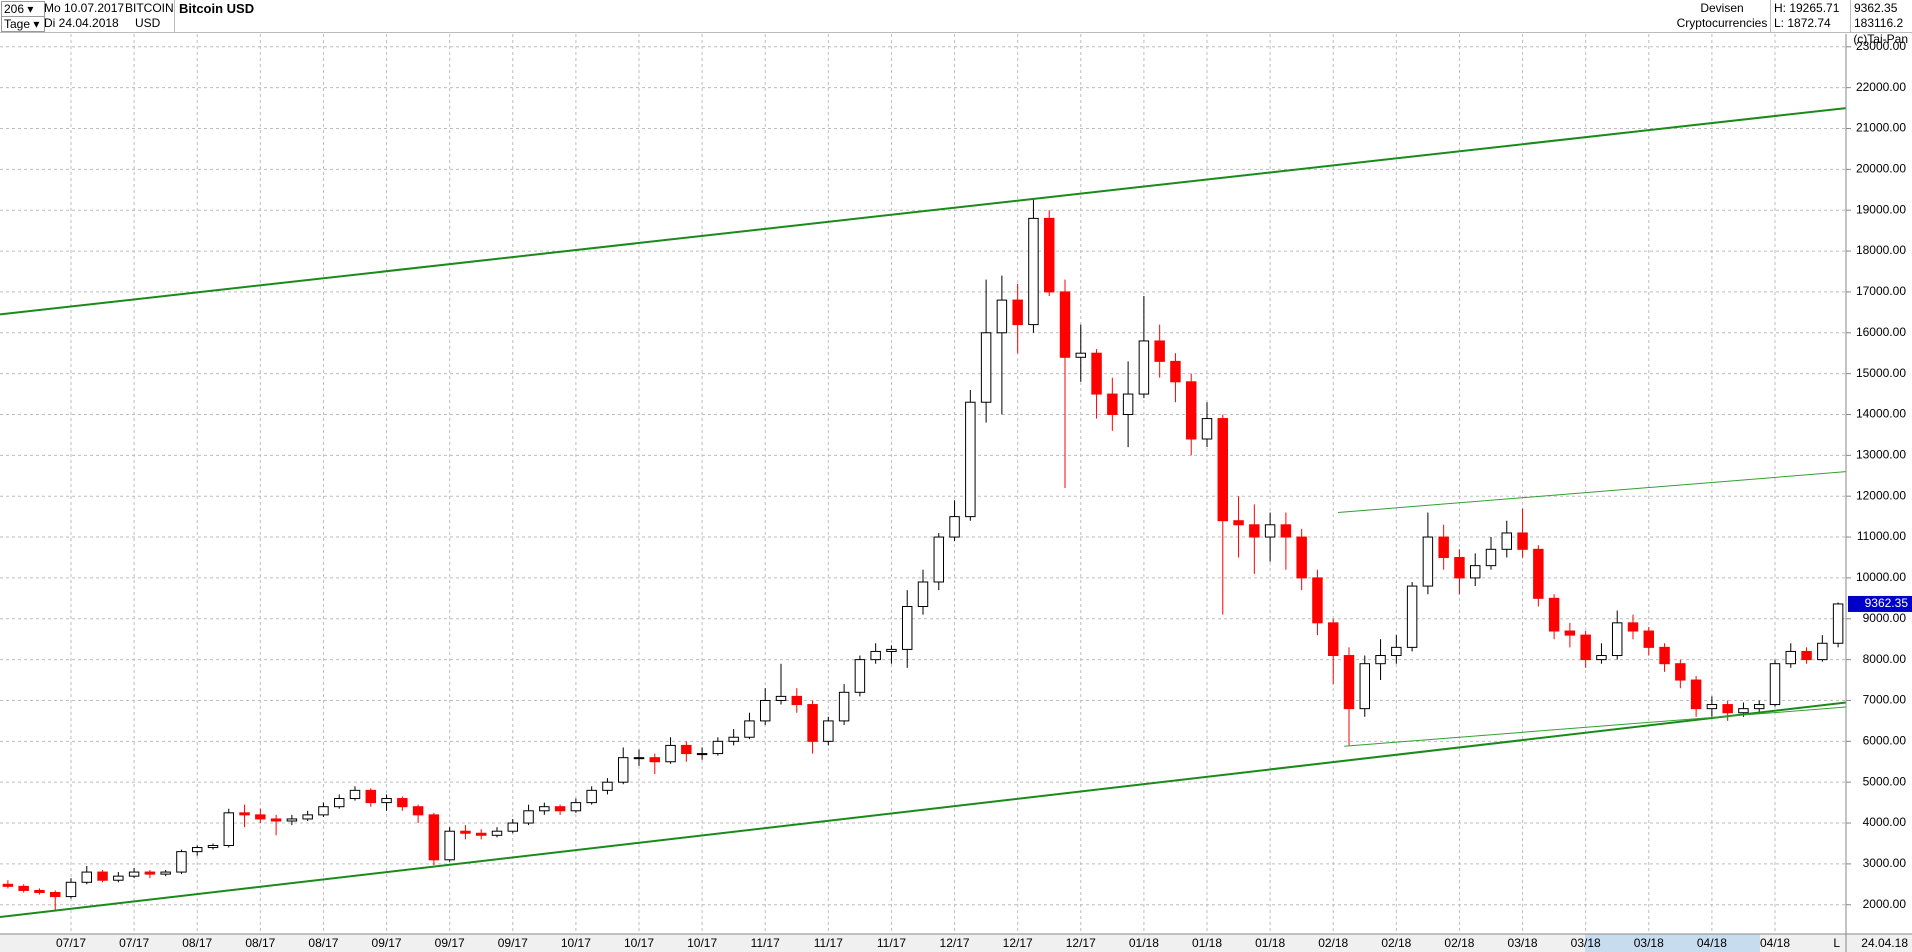 The image size is (1912, 952). Describe the element at coordinates (84, 8) in the screenshot. I see `start-day: Mo 10.07.2017` at that location.